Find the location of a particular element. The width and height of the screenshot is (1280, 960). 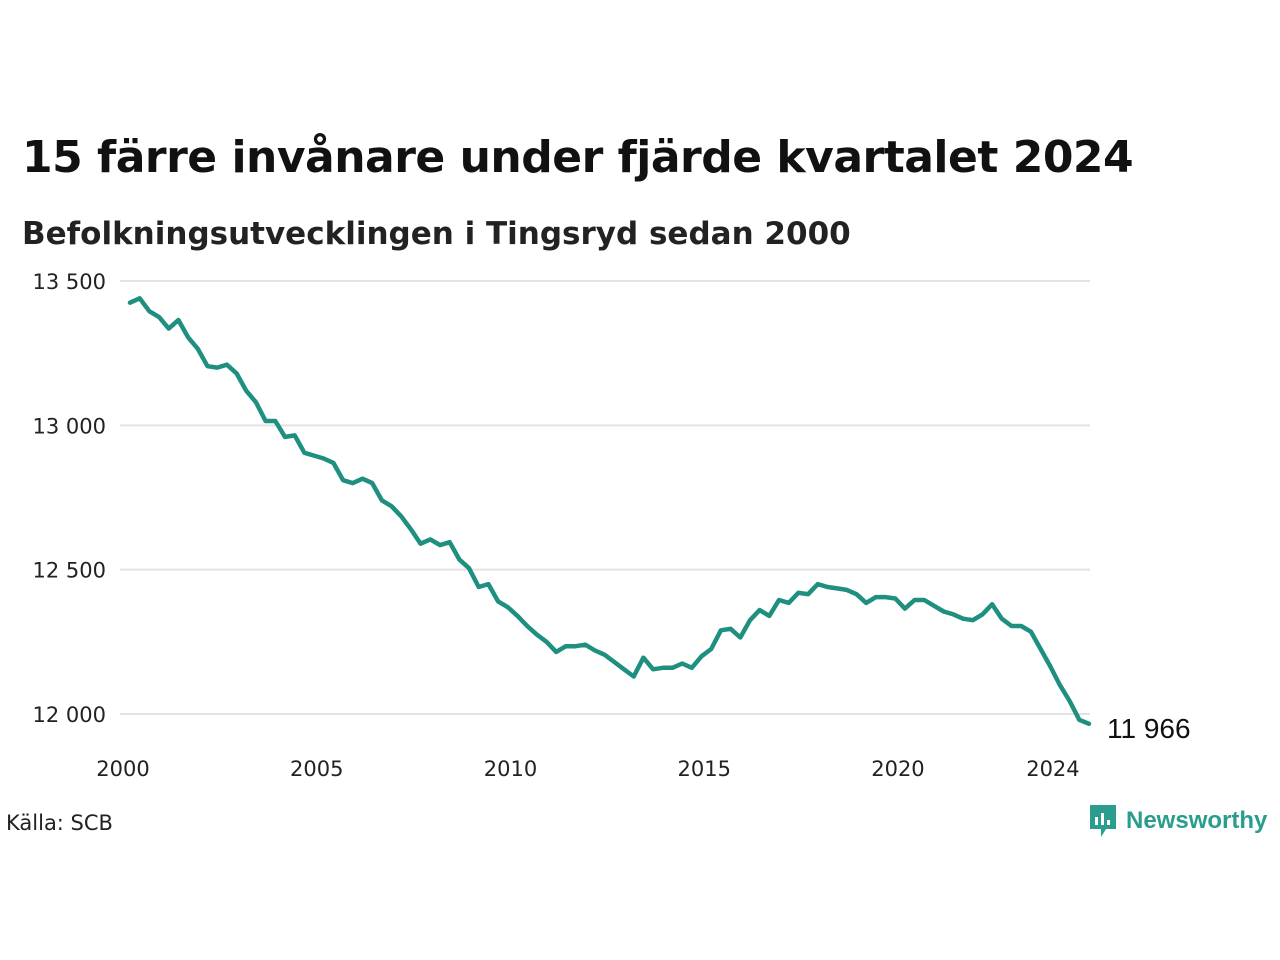

newsworthy-logo-icon is located at coordinates (1103, 821).